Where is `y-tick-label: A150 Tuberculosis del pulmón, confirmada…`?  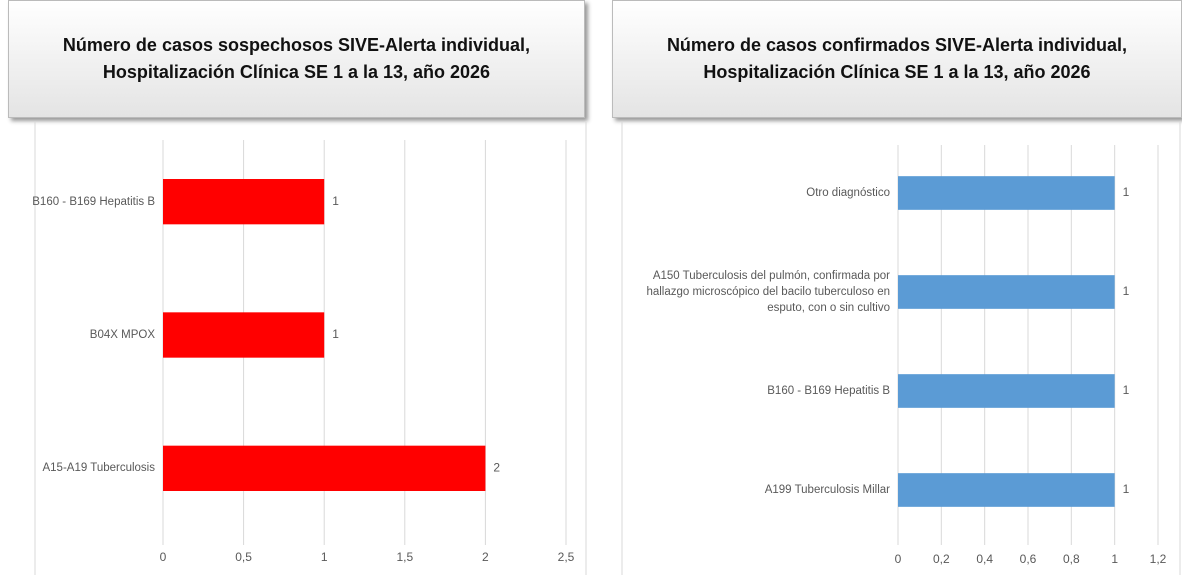 y-tick-label: A150 Tuberculosis del pulmón, confirmada… is located at coordinates (768, 292).